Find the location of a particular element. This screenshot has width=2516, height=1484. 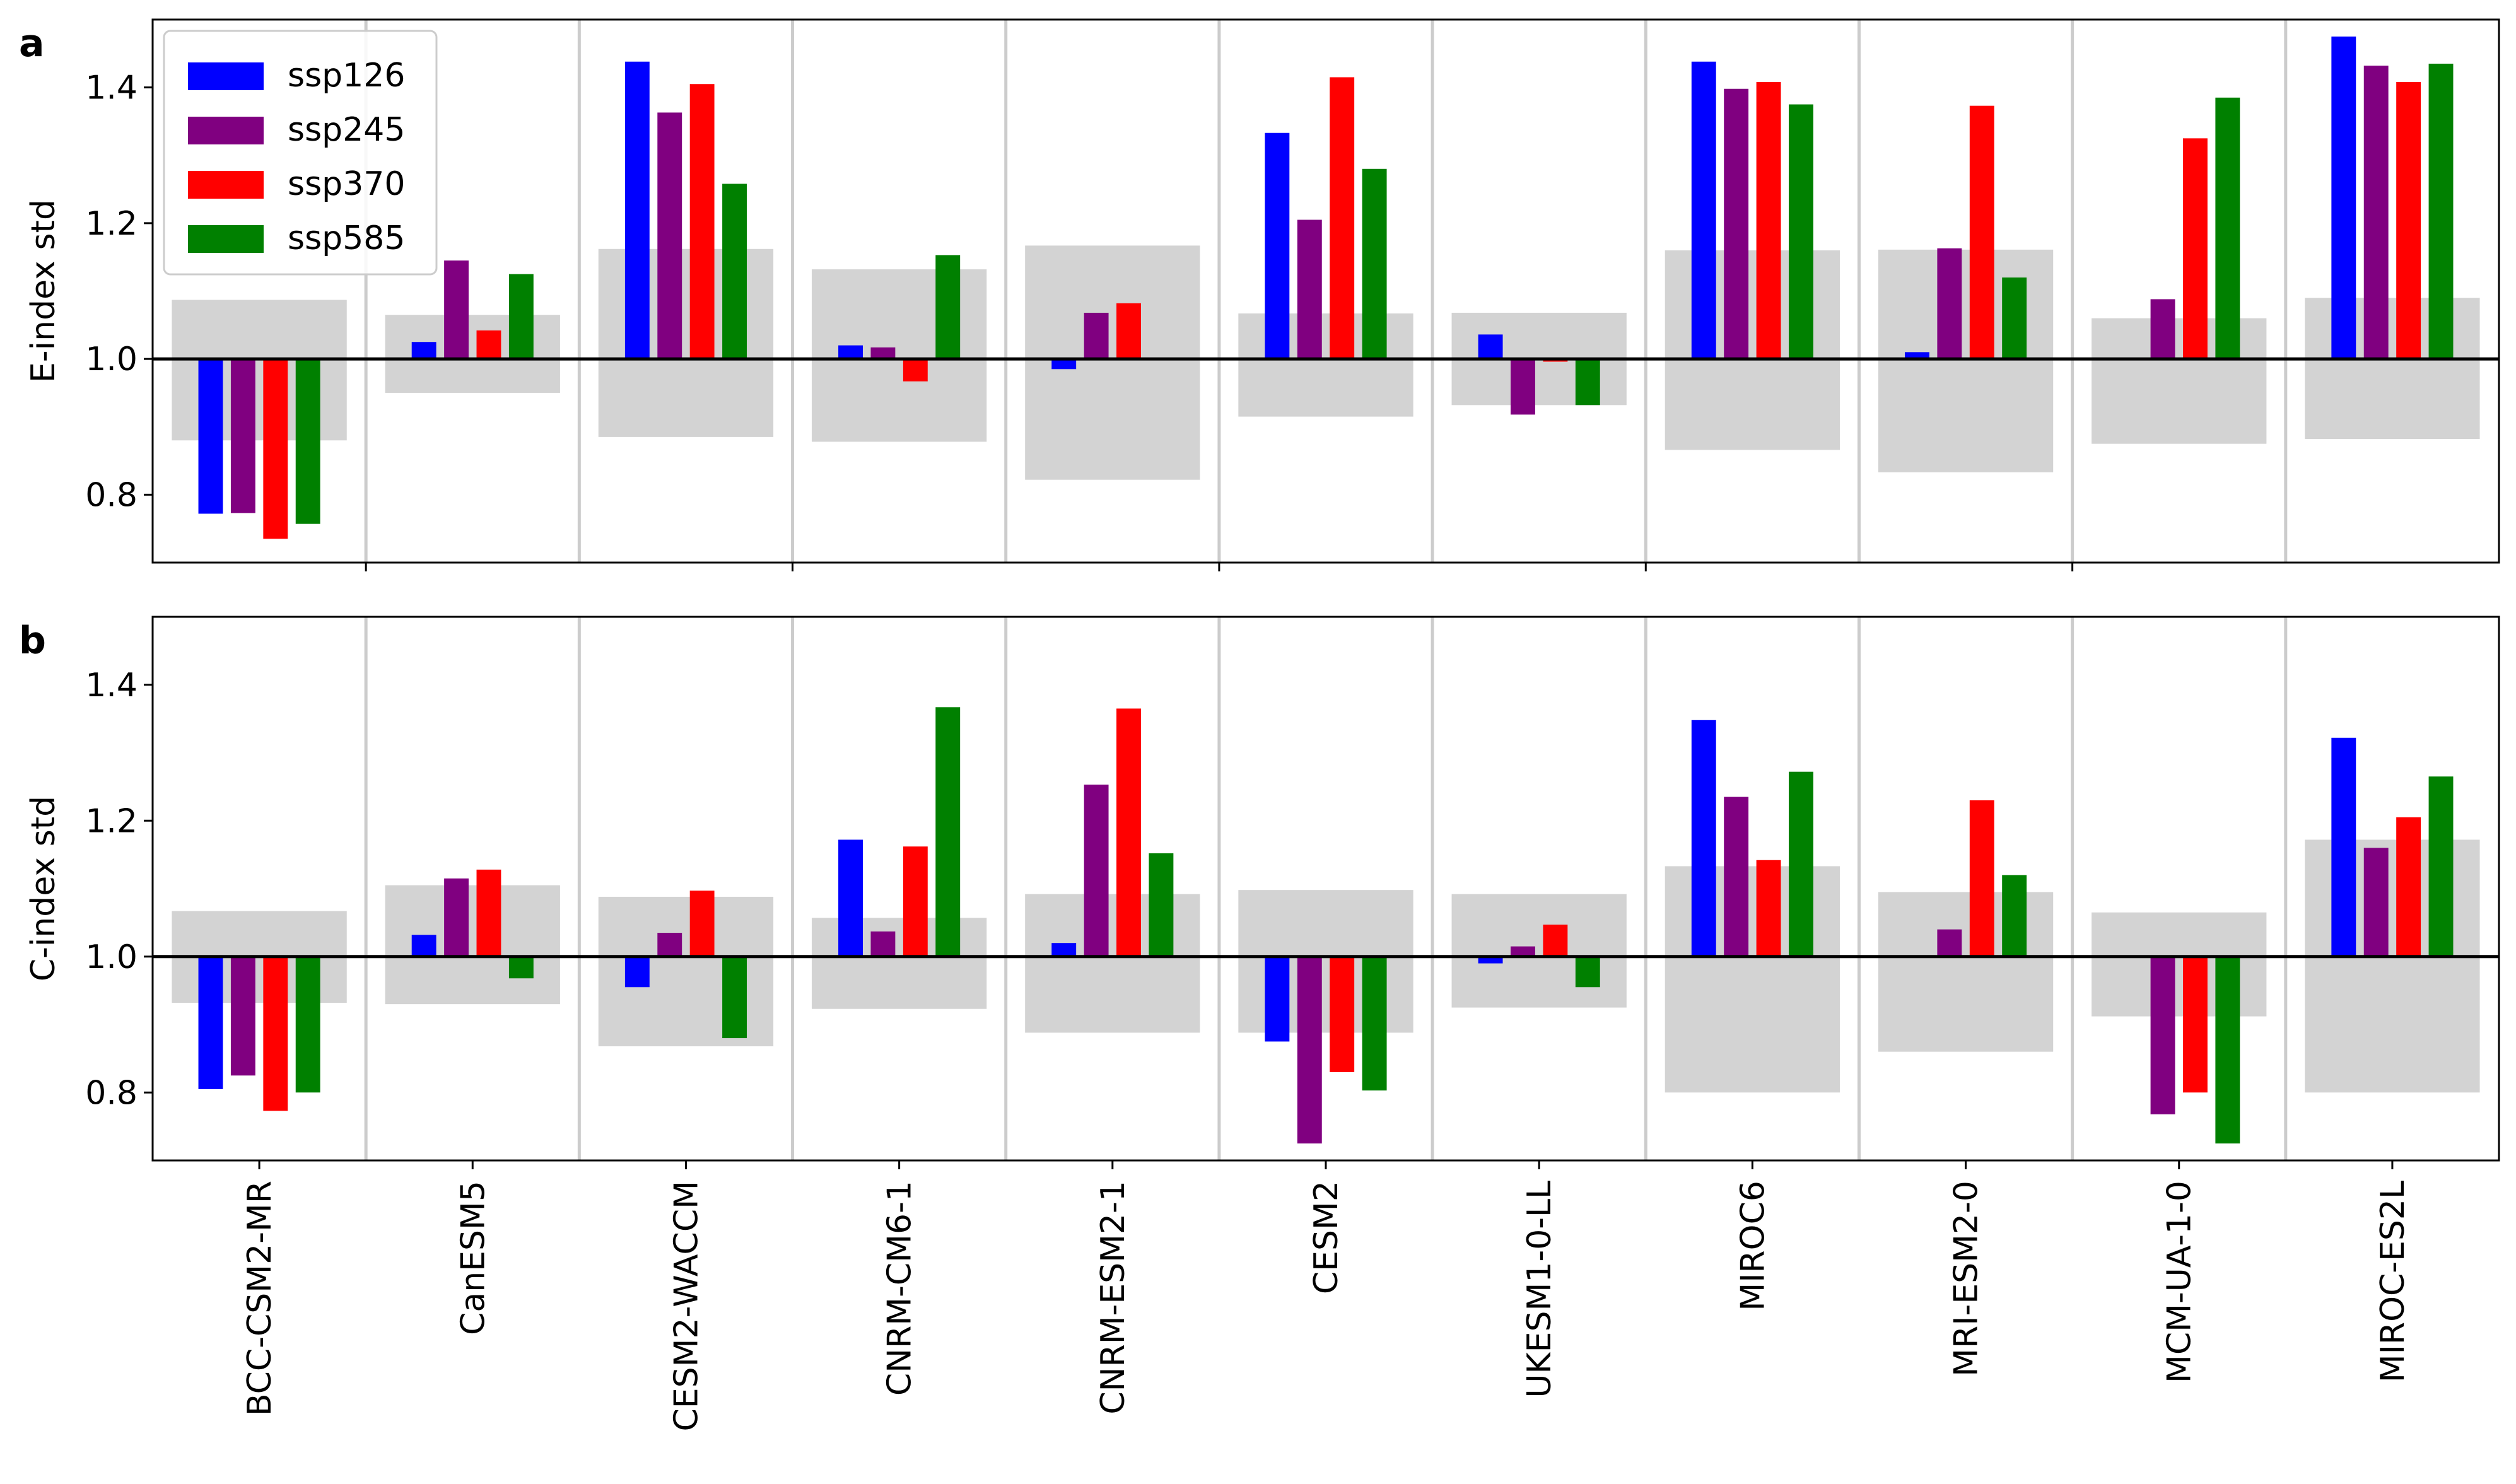

y-axis-label: C-index std is located at coordinates (43, 888).